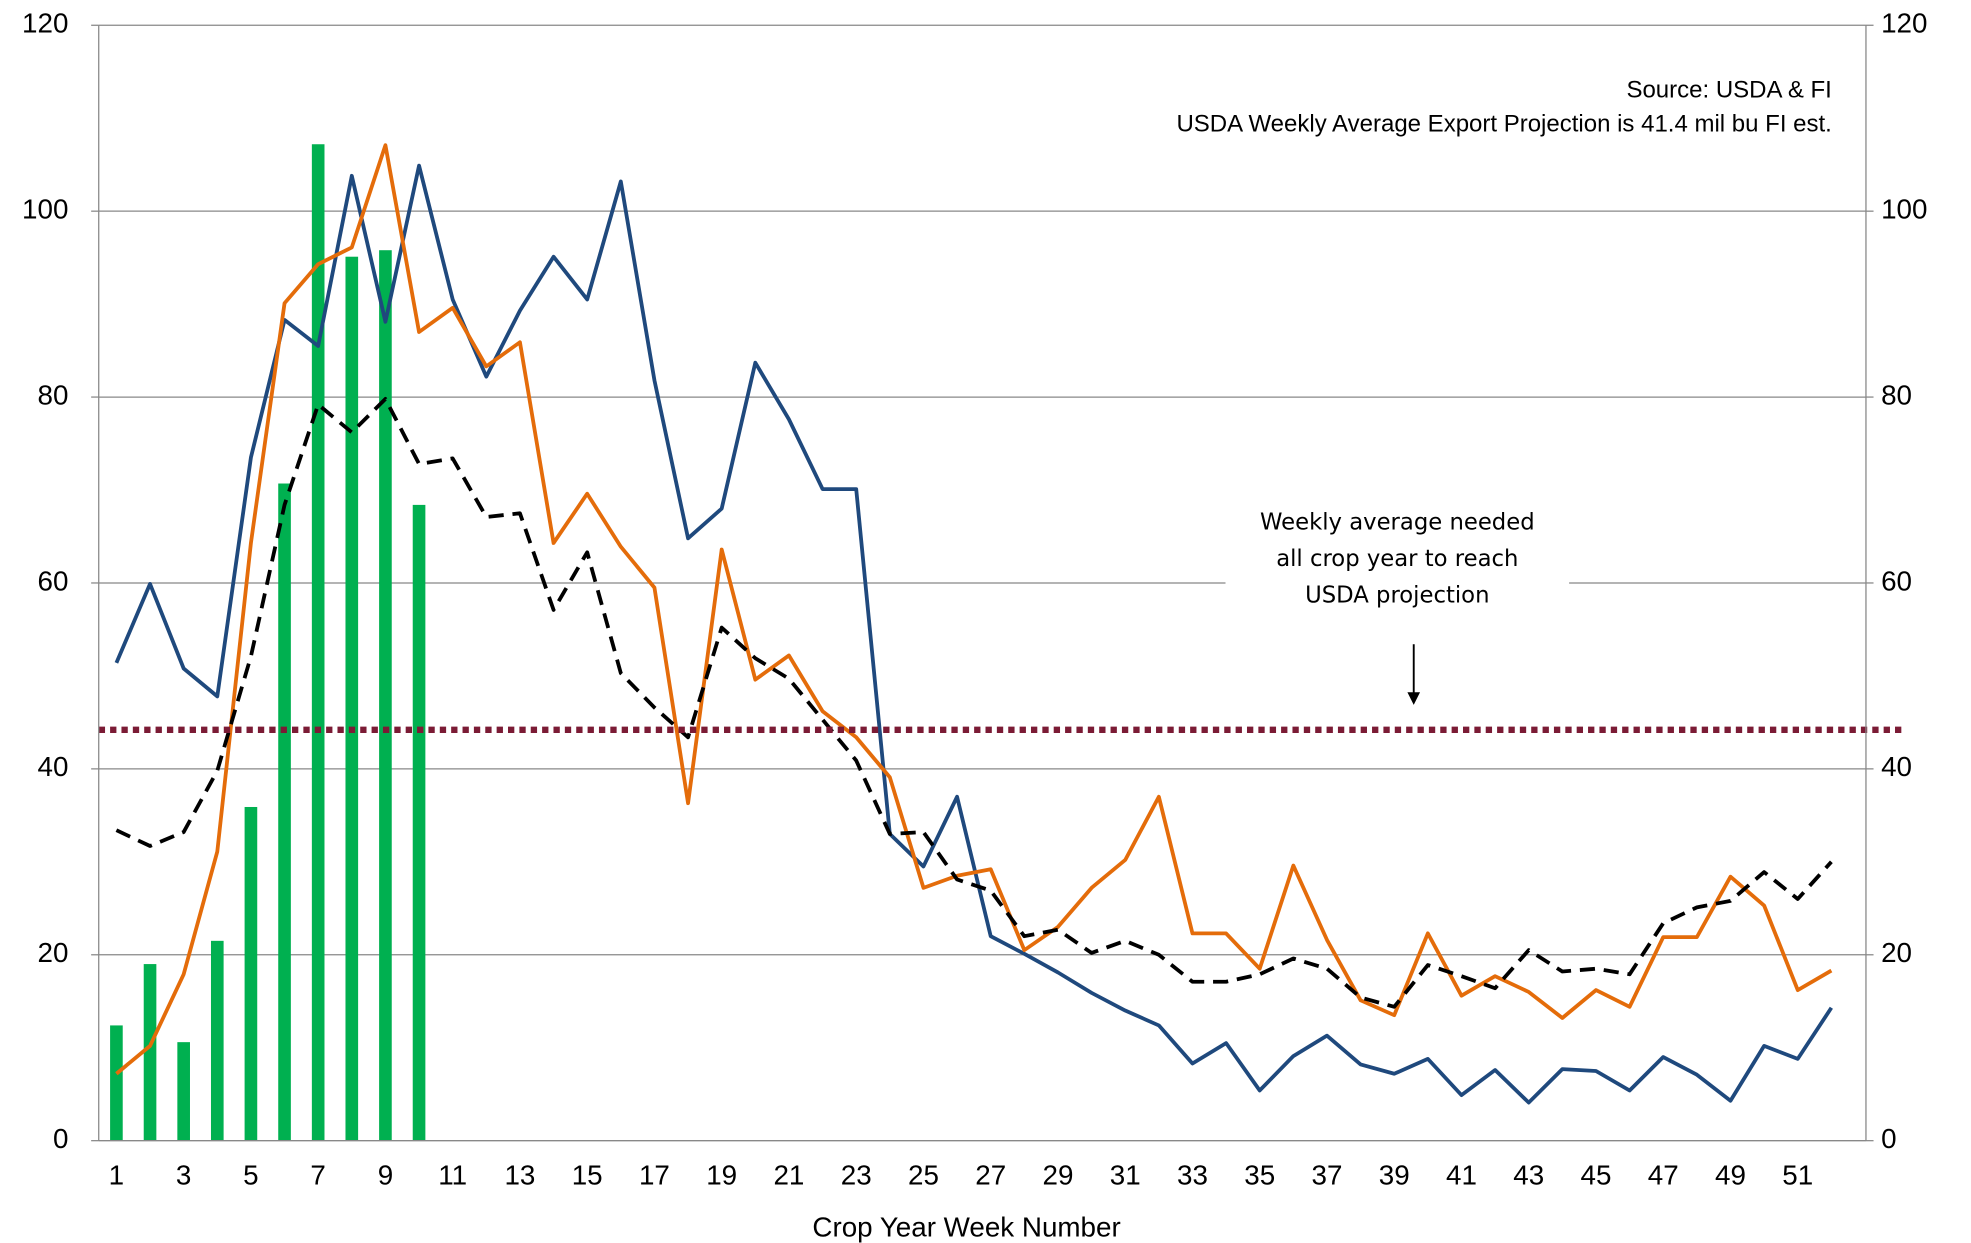  I want to click on x-tick-label: 15, so click(587, 1175).